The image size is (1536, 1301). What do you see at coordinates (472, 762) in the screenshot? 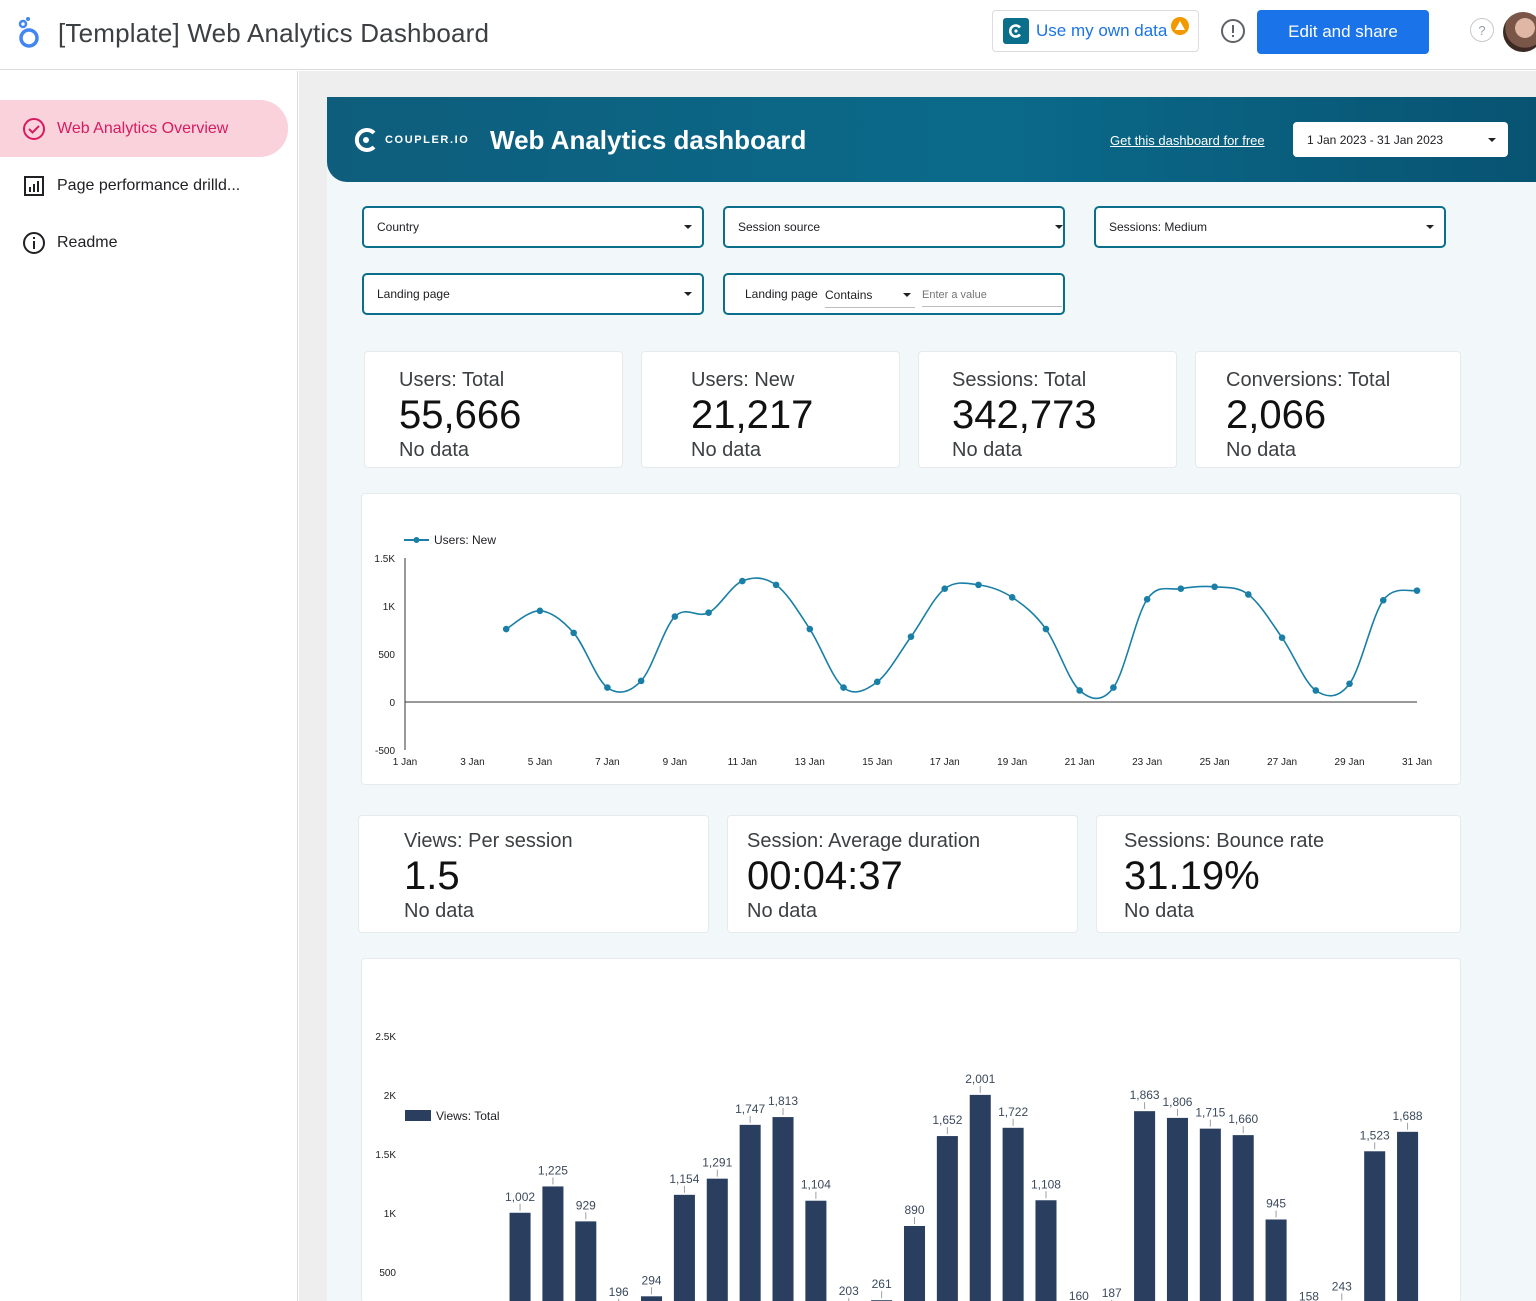
I see `x-tick-label: 3 Jan` at bounding box center [472, 762].